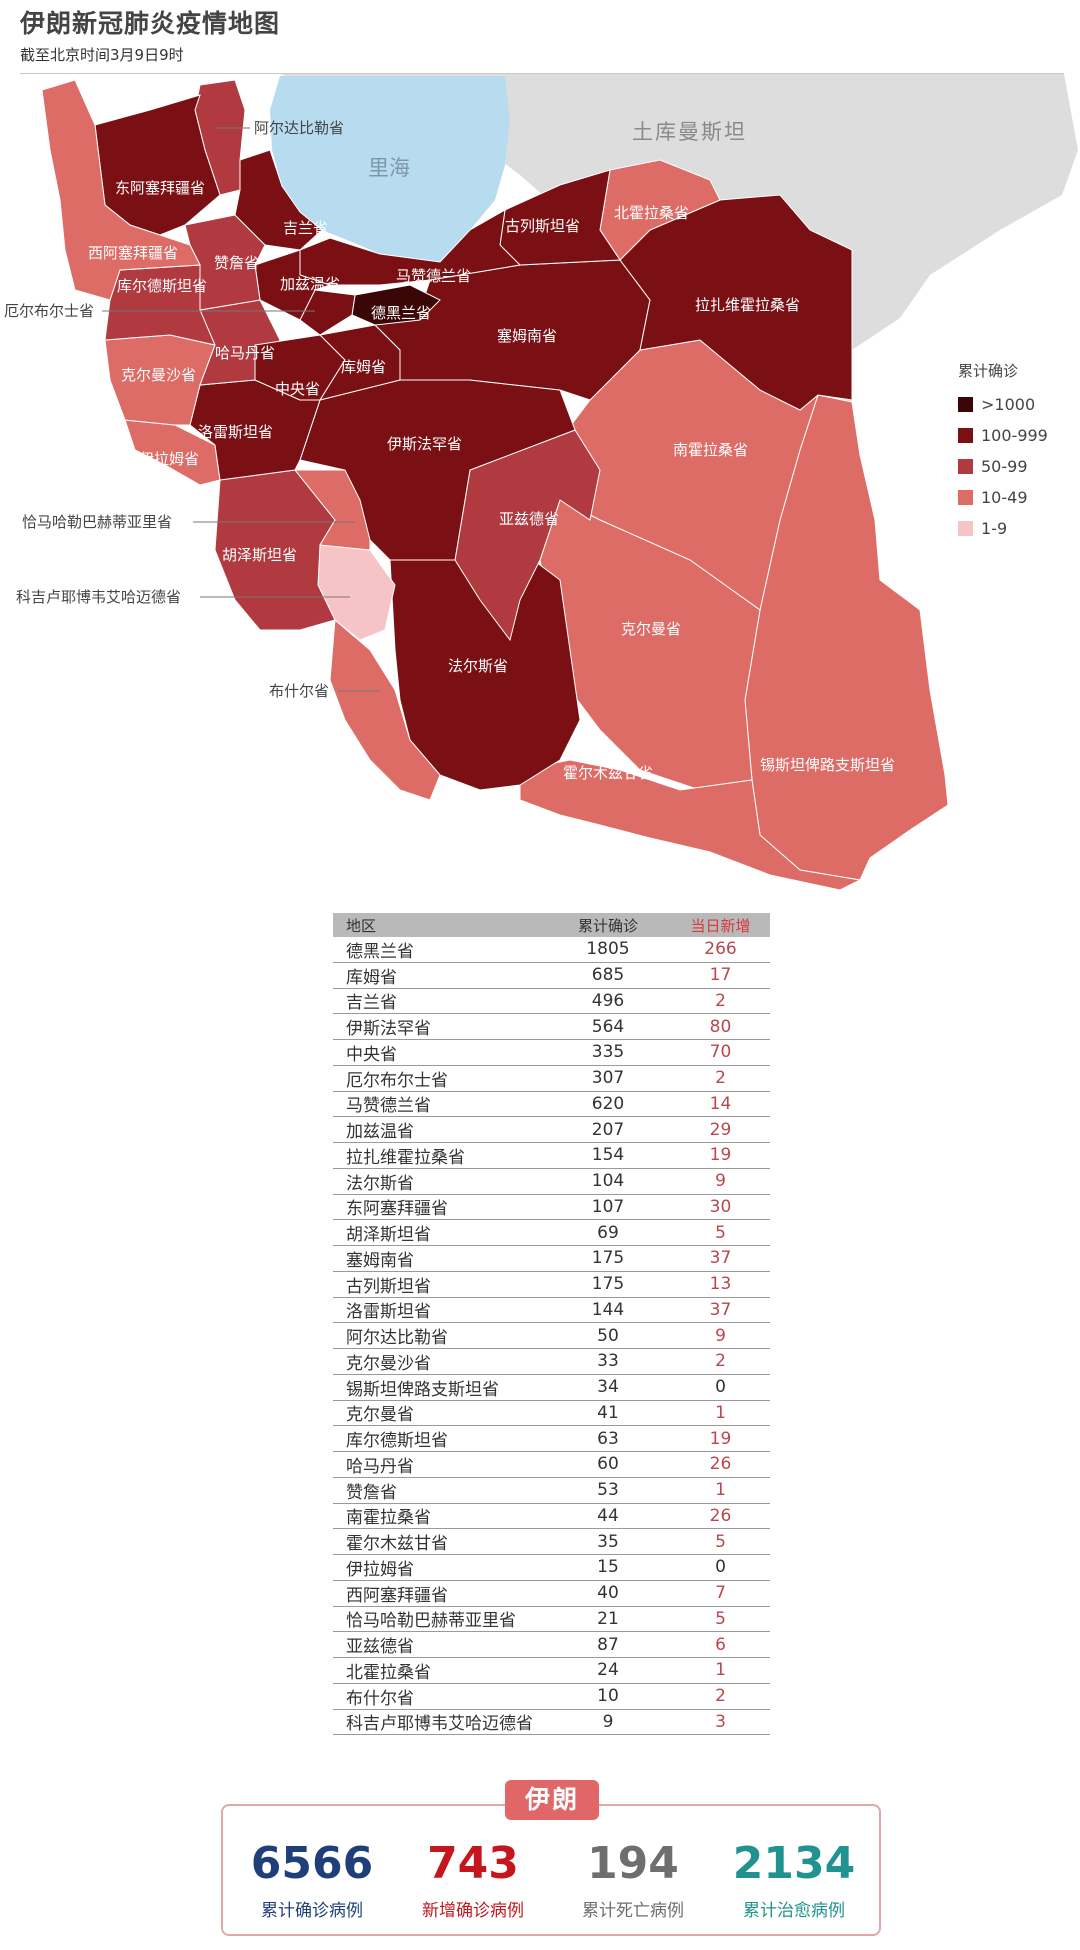 Image resolution: width=1080 pixels, height=1950 pixels. Describe the element at coordinates (133, 253) in the screenshot. I see `label-west-azerbaijan: 西阿塞拜疆省` at that location.